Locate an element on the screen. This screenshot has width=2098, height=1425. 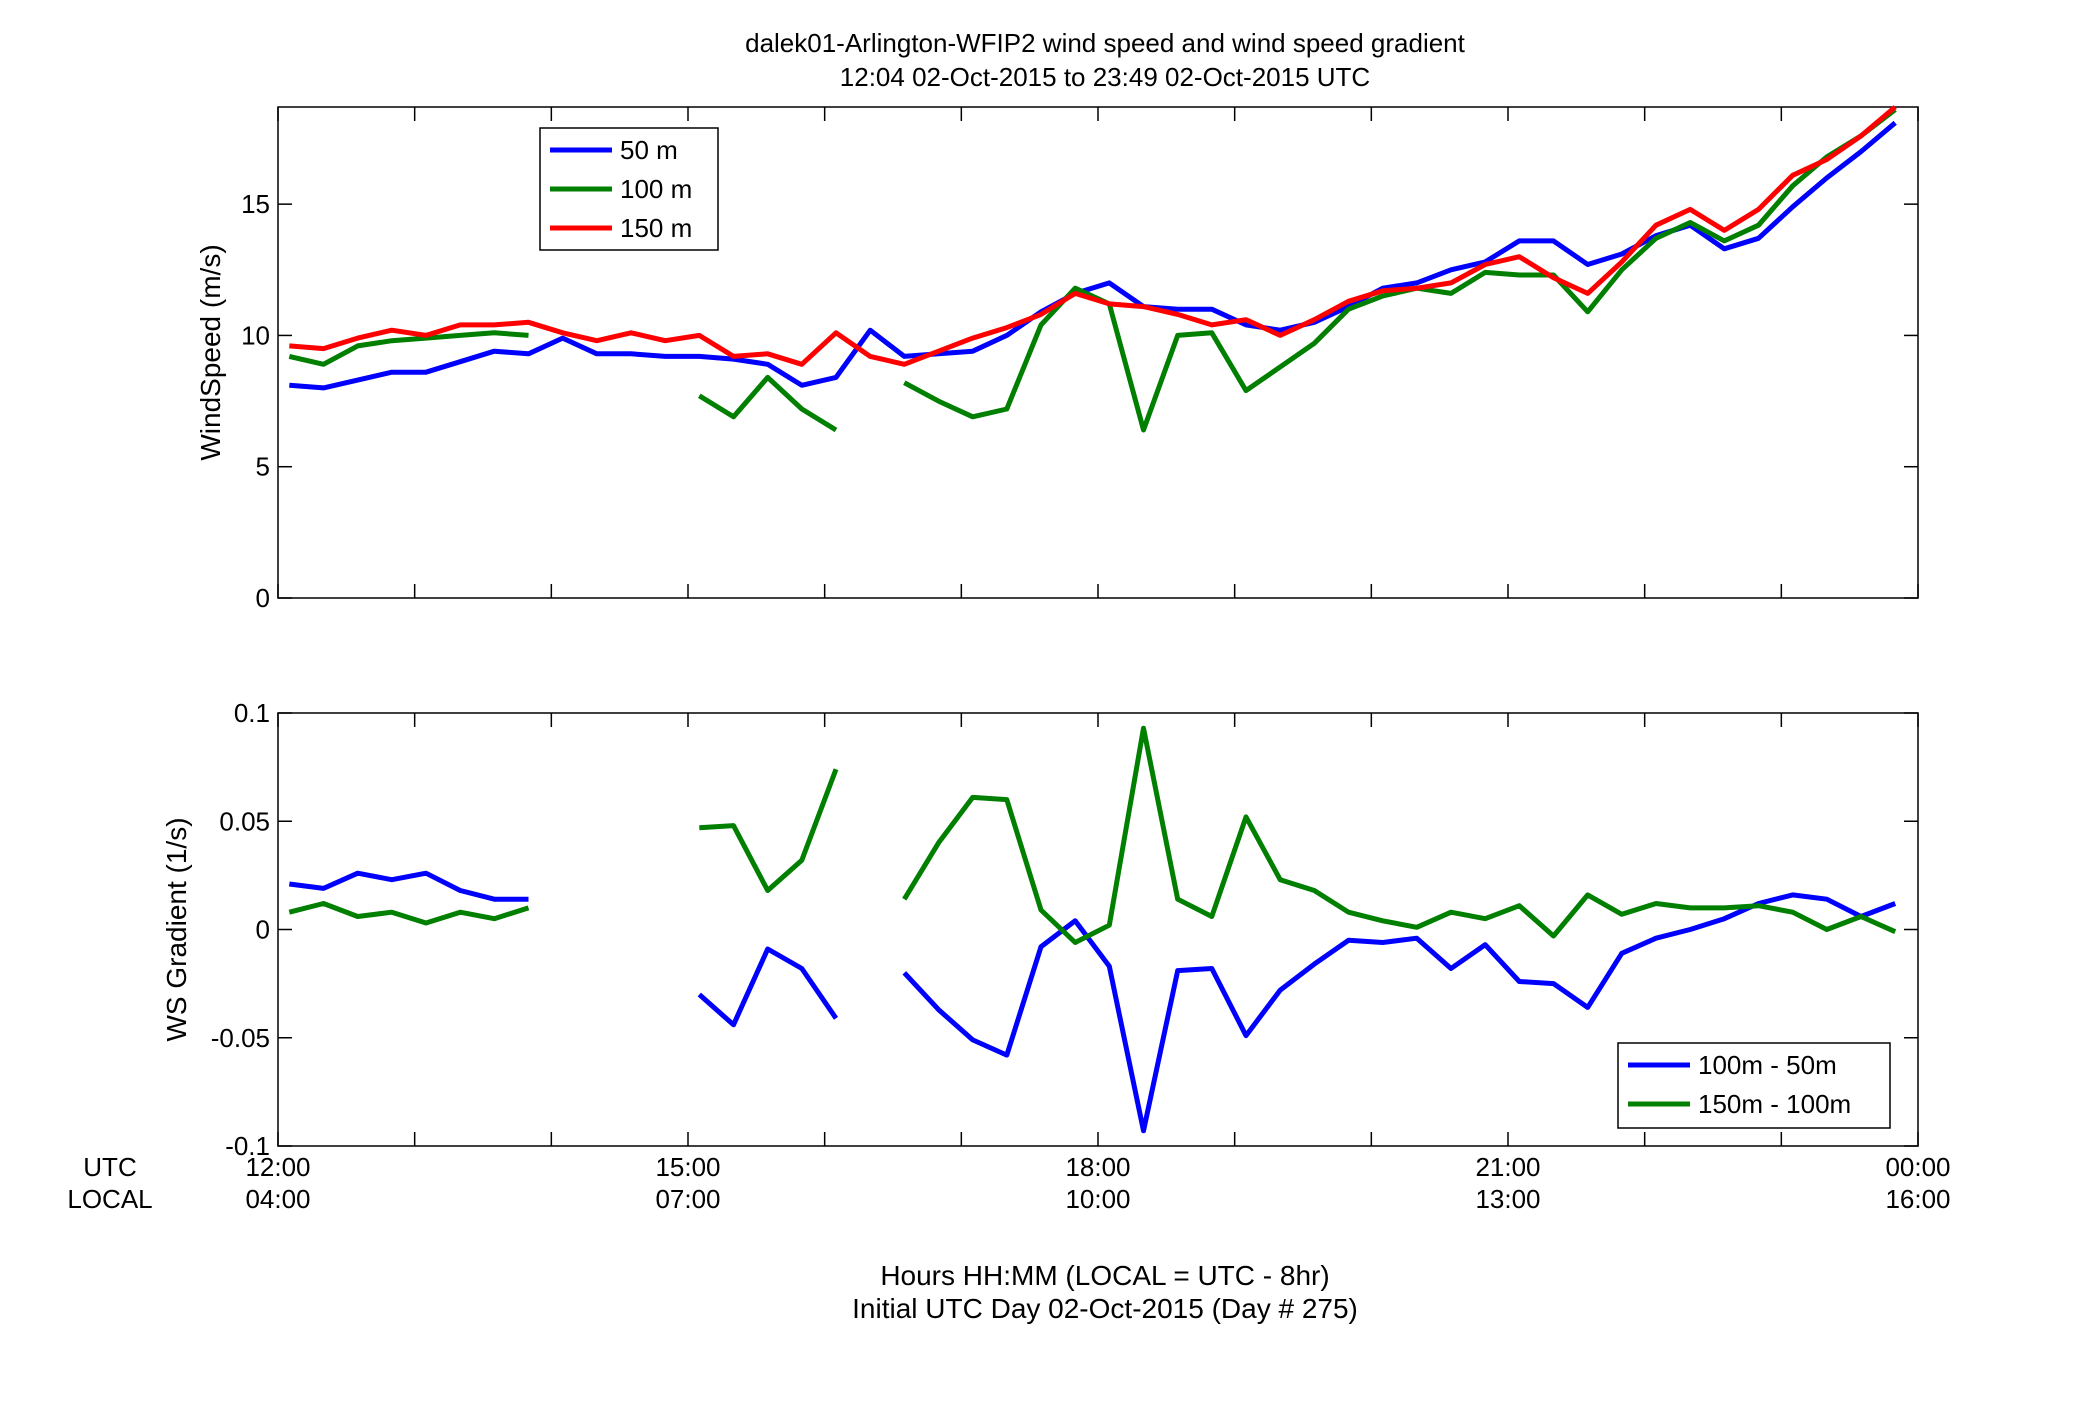
series-line-150-m is located at coordinates (1093, 236).